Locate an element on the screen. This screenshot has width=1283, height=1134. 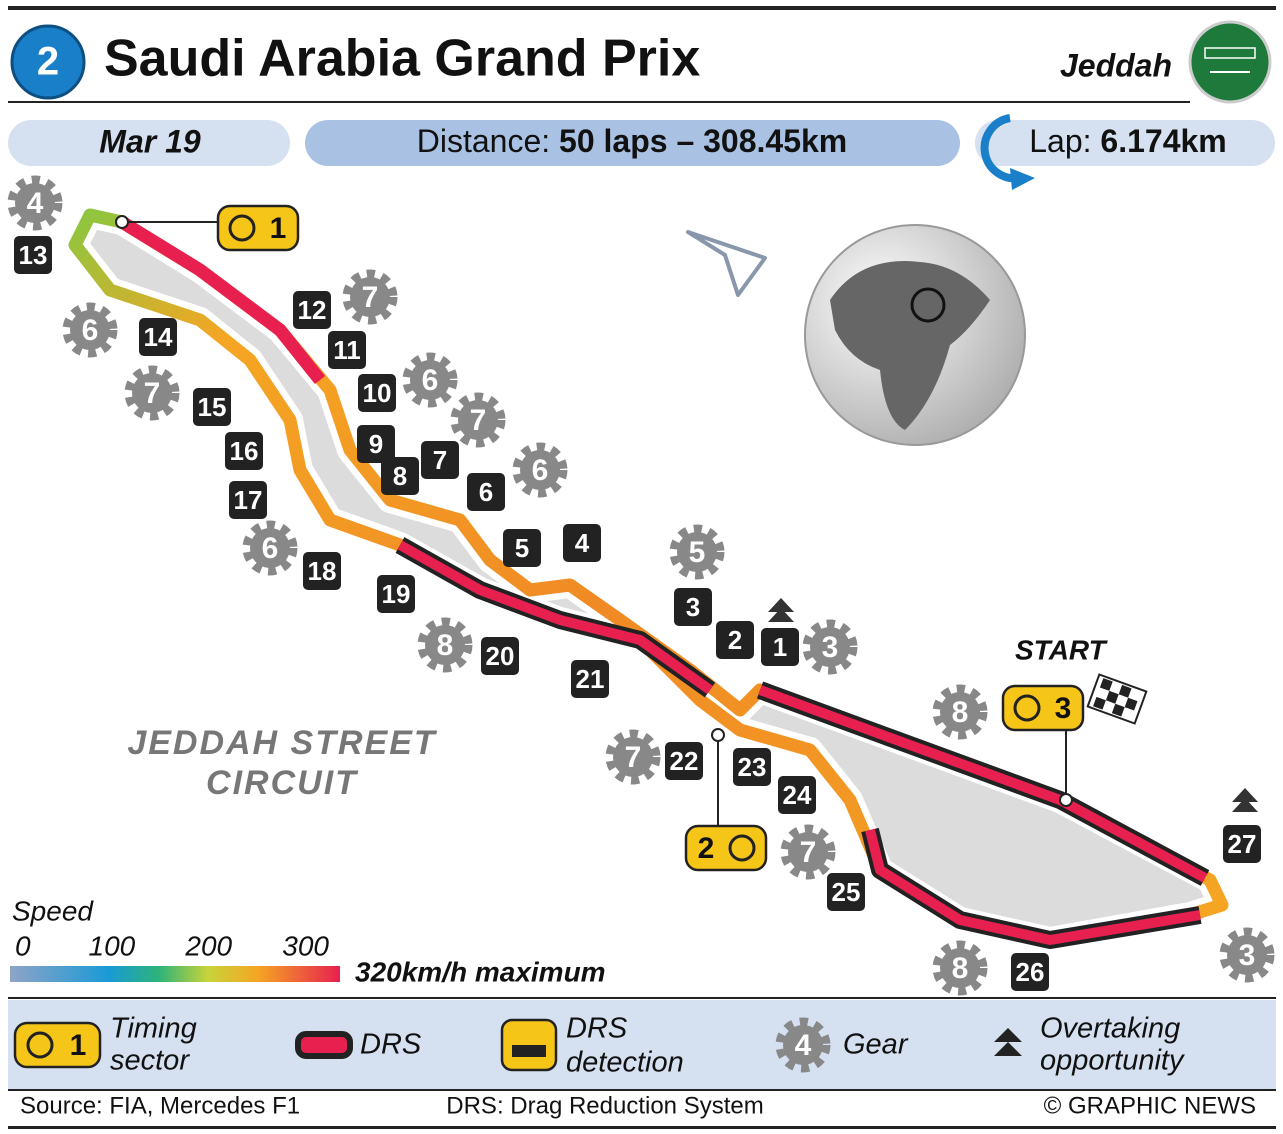
circuit-name: CIRCUIT is located at coordinates (282, 783).